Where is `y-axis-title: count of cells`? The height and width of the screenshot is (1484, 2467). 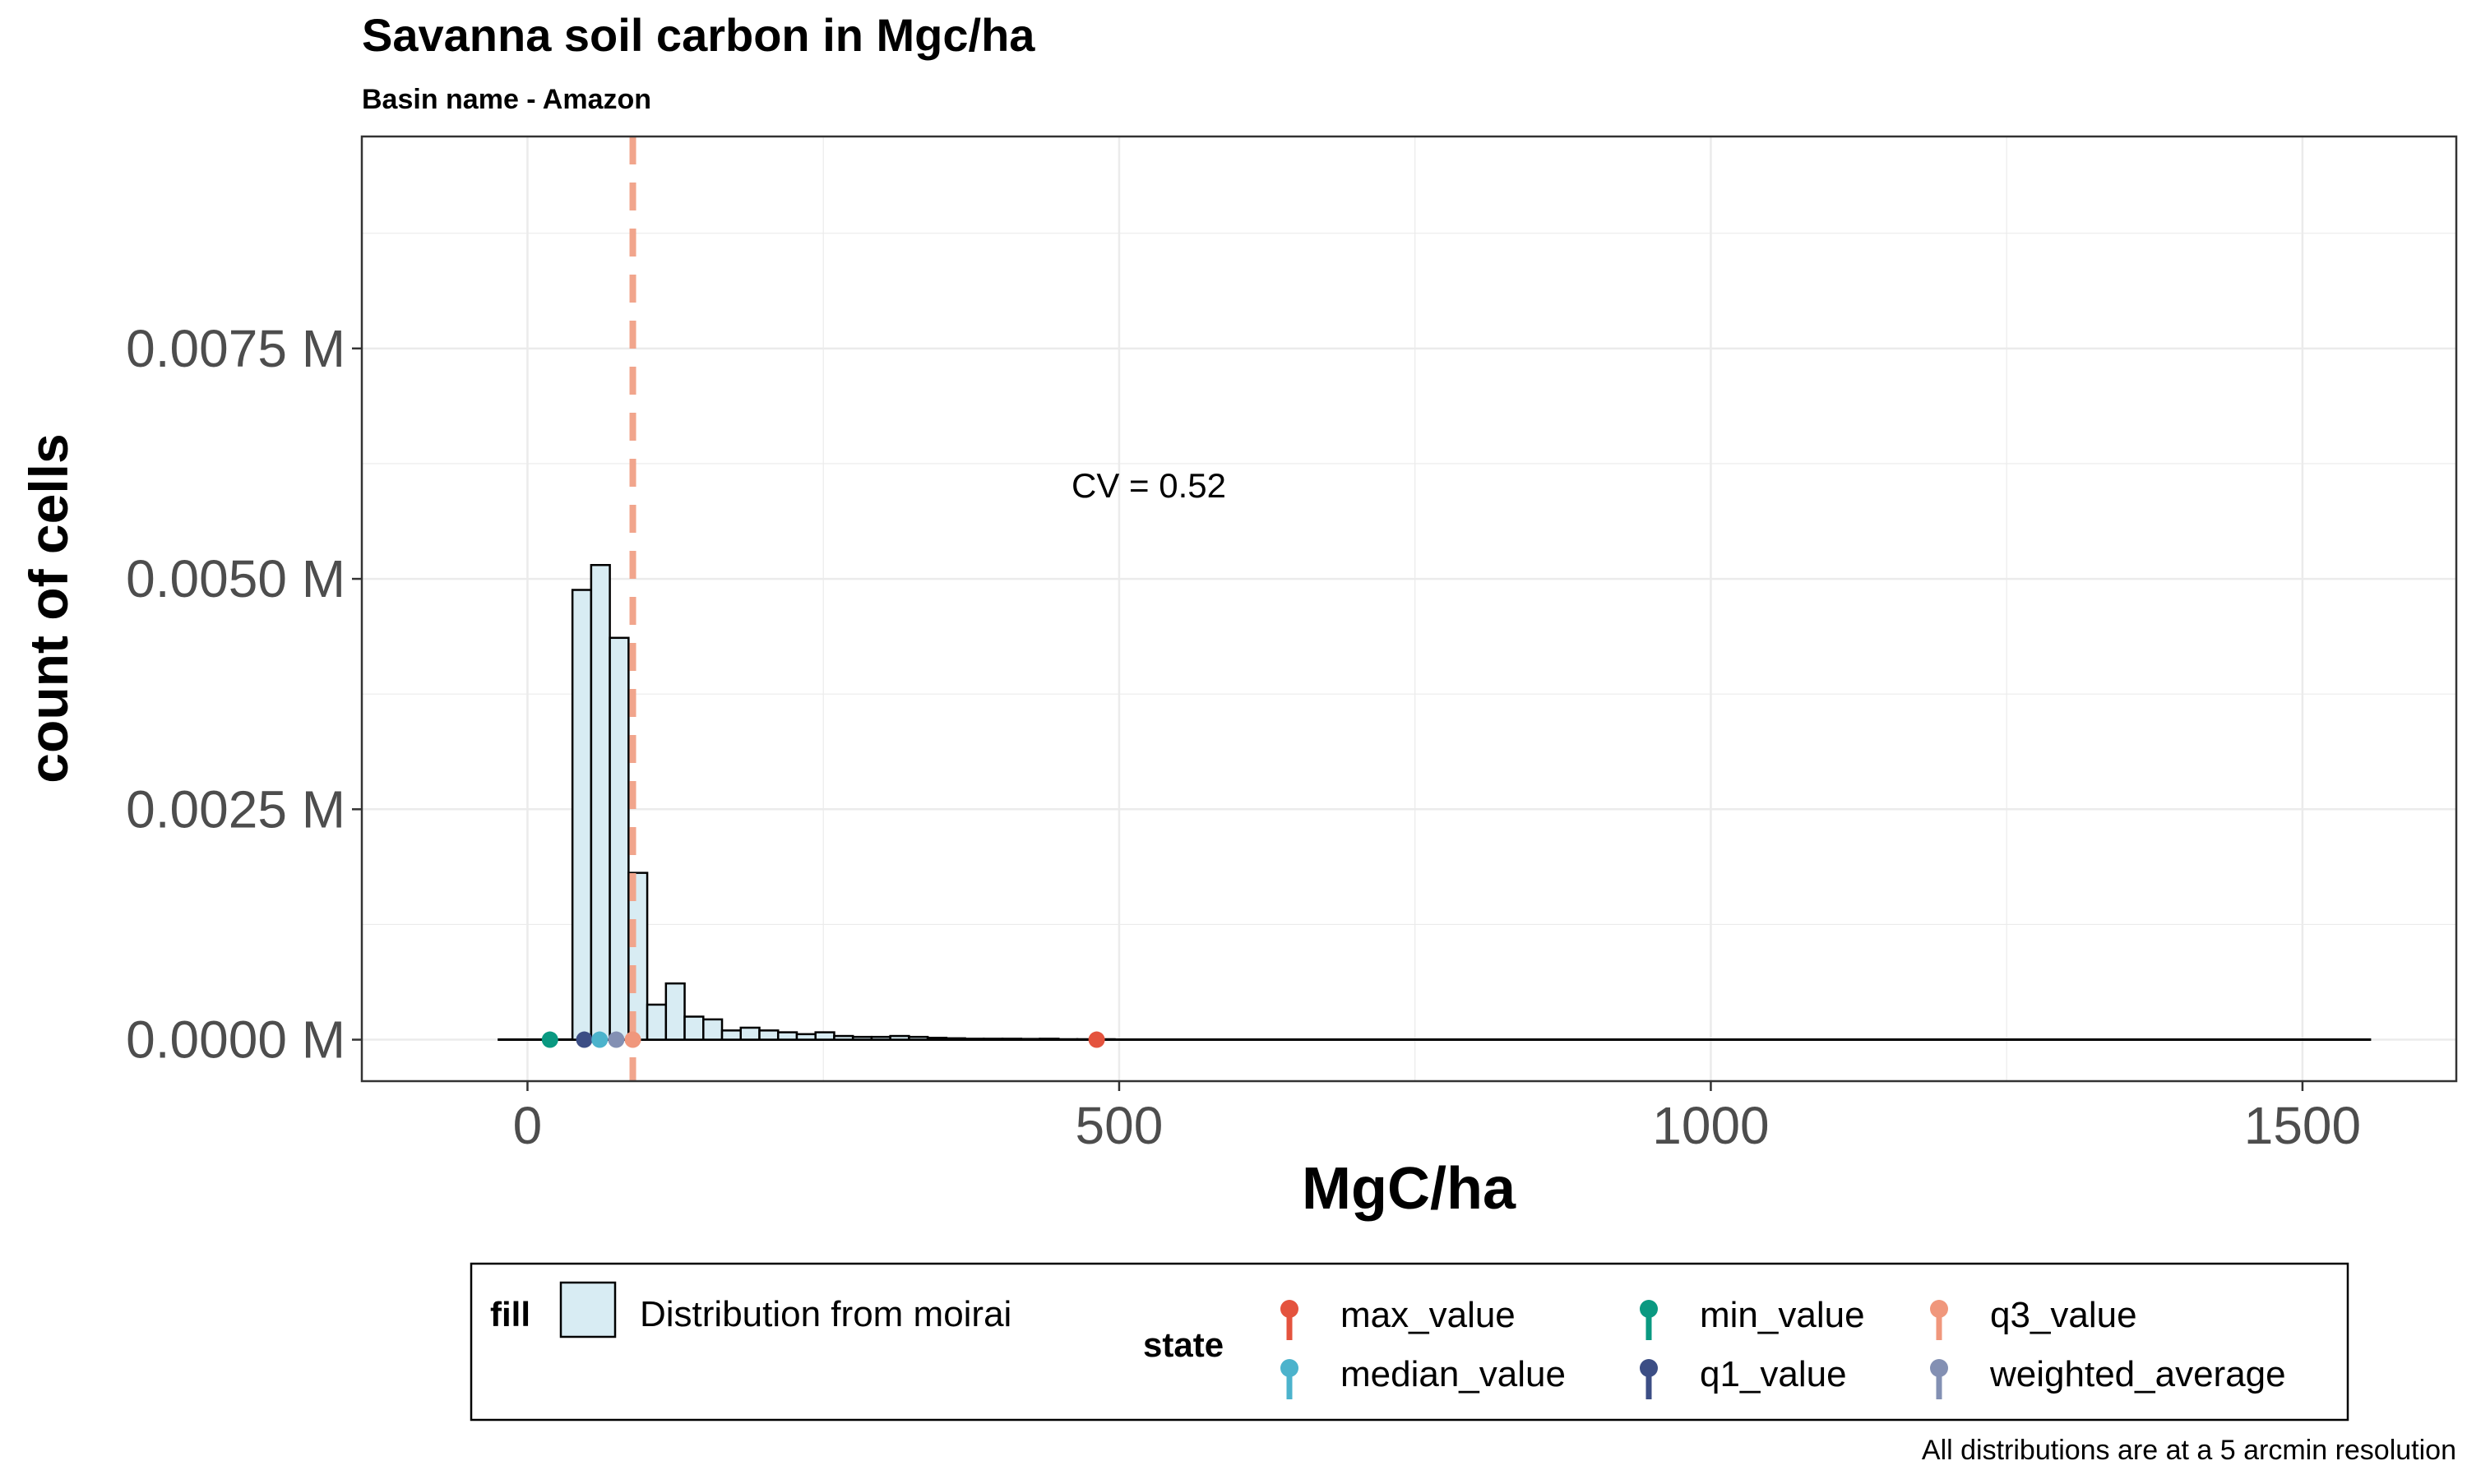 y-axis-title: count of cells is located at coordinates (48, 608).